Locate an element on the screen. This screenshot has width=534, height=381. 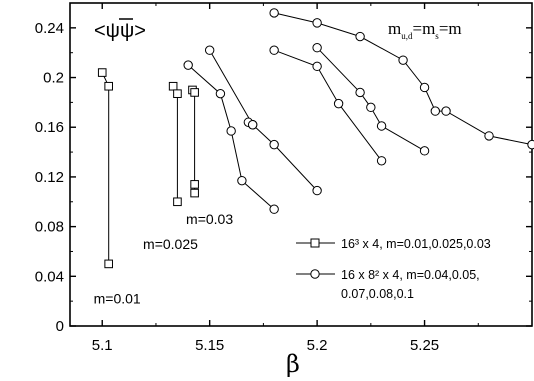
legend-circle-marker is located at coordinates (315, 274).